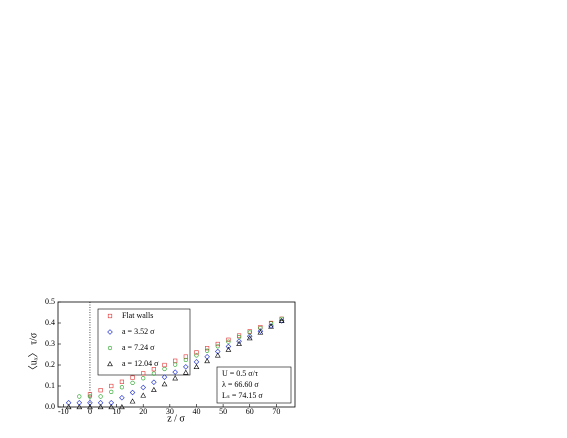  I want to click on y-tick-label: 0.4, so click(50, 322).